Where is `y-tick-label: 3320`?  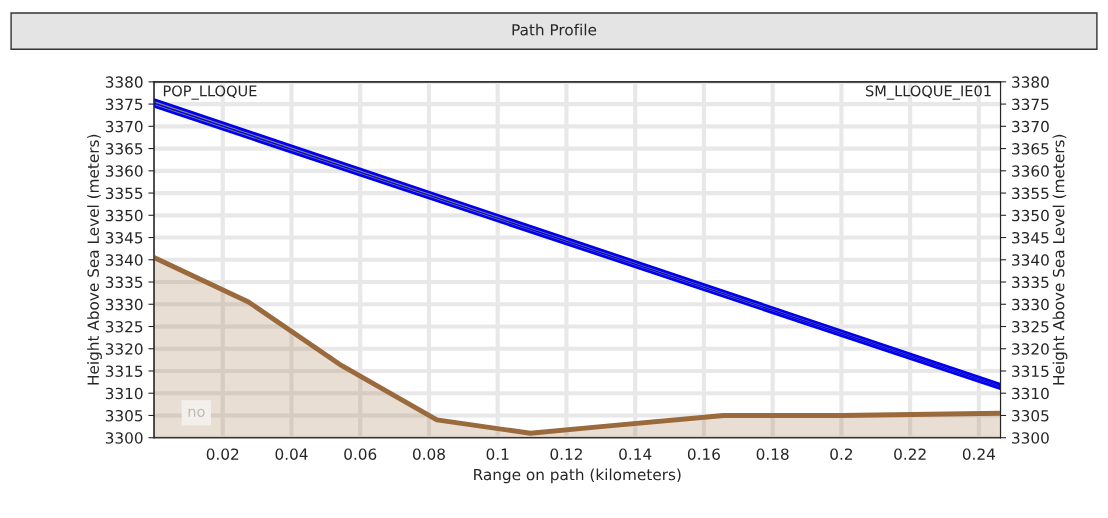
y-tick-label: 3320 is located at coordinates (124, 349).